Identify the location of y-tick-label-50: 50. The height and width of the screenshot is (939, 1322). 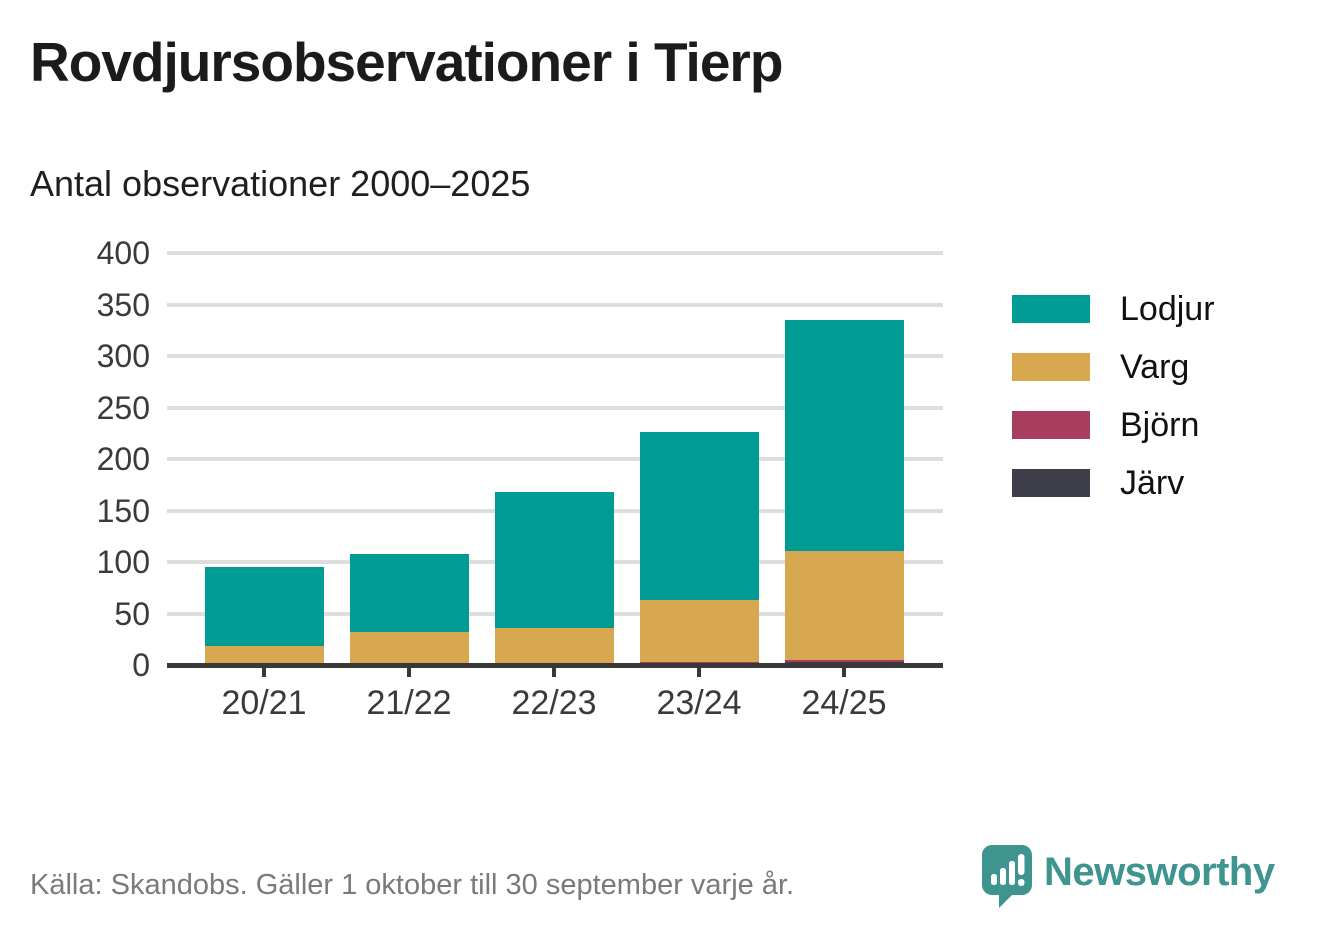
(132, 613).